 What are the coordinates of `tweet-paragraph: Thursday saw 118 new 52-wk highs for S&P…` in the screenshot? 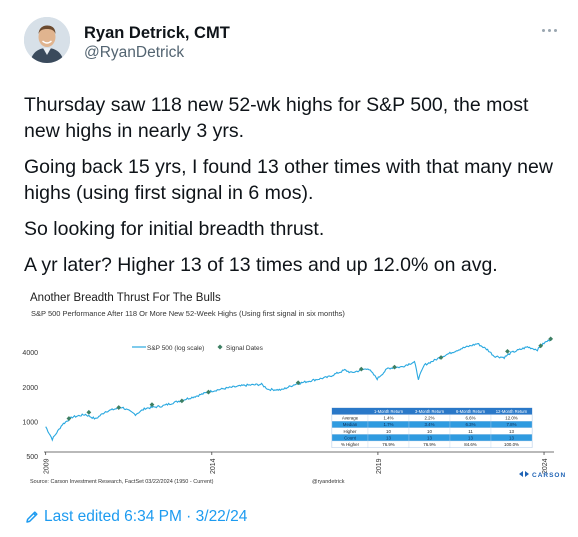 It's located at (276, 118).